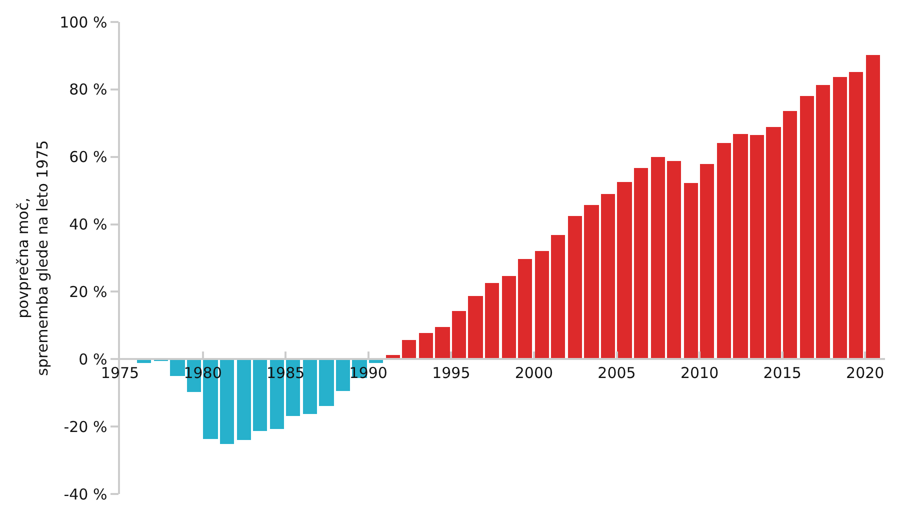  What do you see at coordinates (699, 373) in the screenshot?
I see `x-tick-label: 2010` at bounding box center [699, 373].